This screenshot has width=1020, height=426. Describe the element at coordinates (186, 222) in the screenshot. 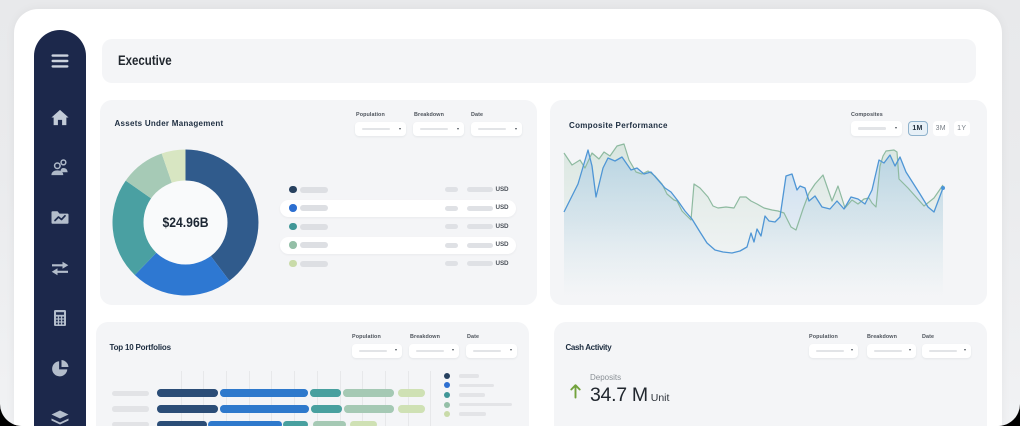

I see `svg-text: $24.96B` at that location.